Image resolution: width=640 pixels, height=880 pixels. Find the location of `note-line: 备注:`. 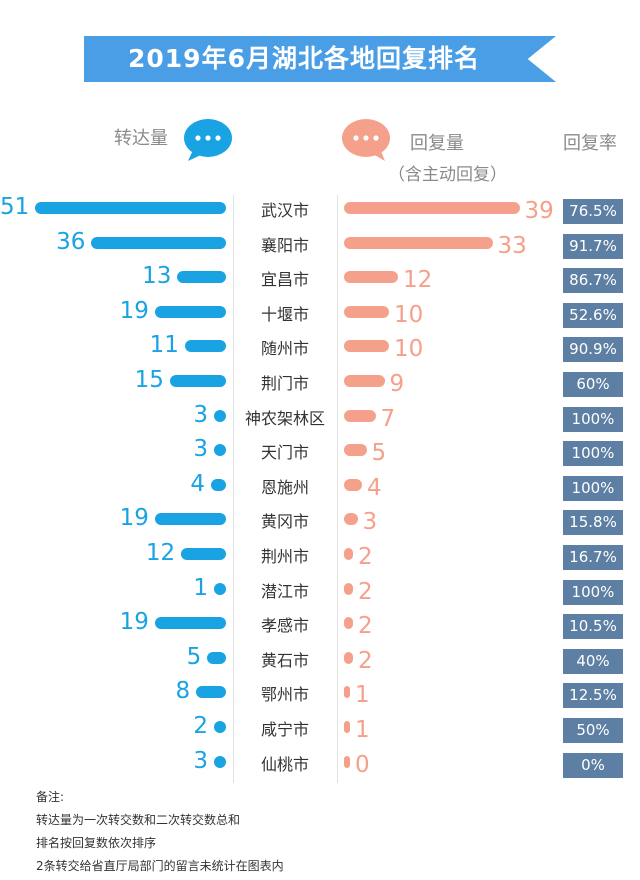

note-line: 备注: is located at coordinates (50, 797).